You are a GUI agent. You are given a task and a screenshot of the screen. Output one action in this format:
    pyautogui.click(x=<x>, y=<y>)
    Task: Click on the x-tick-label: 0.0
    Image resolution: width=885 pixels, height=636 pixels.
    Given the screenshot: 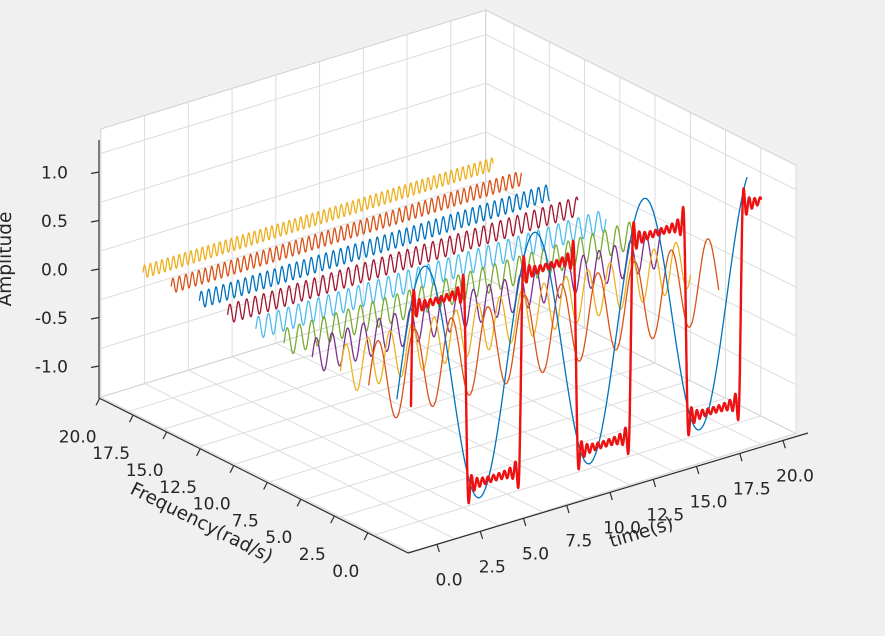 What is the action you would take?
    pyautogui.click(x=448, y=580)
    